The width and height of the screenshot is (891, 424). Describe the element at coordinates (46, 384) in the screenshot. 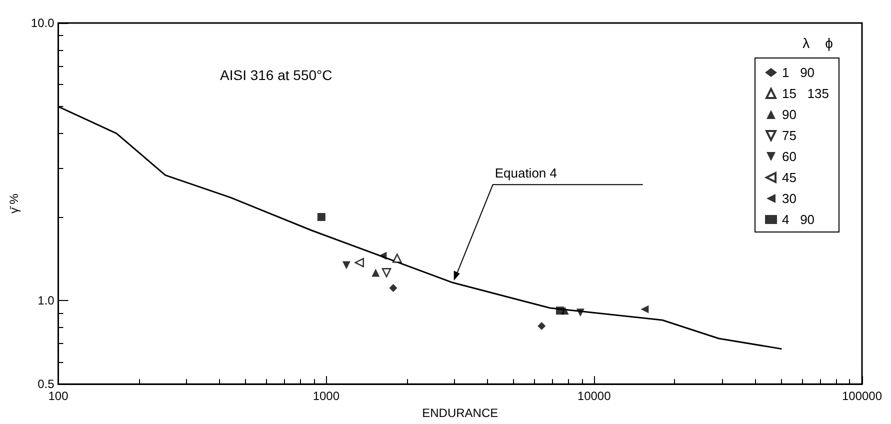

I see `y-tick-label: 0.5` at that location.